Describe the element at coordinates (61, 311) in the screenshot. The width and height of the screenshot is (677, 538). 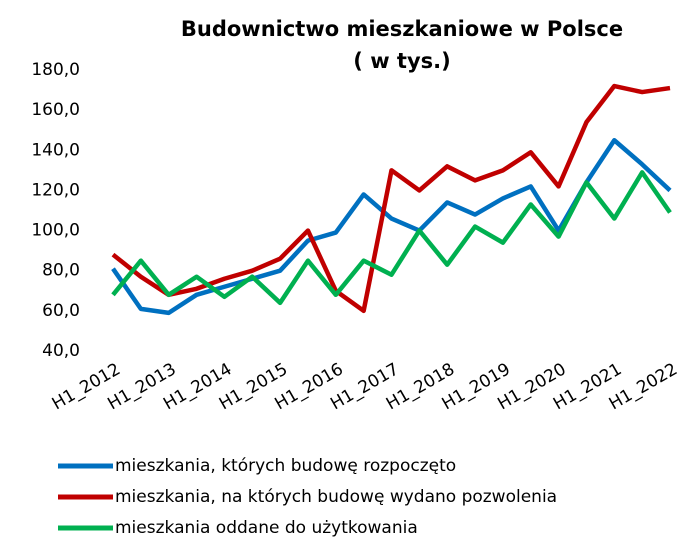
I see `y-tick-label: 60,0` at that location.